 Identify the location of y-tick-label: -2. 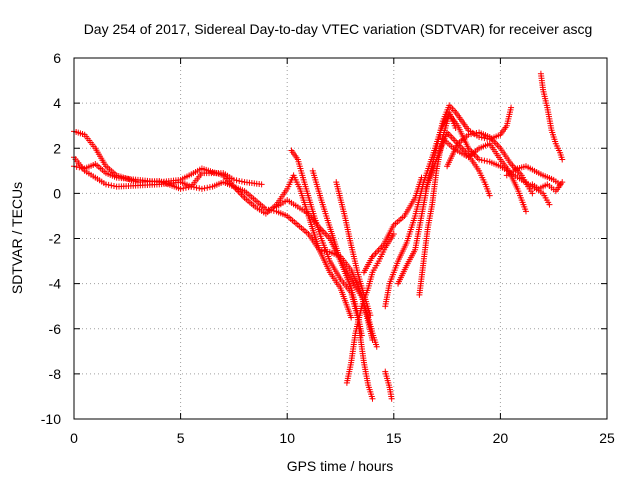
(55, 239).